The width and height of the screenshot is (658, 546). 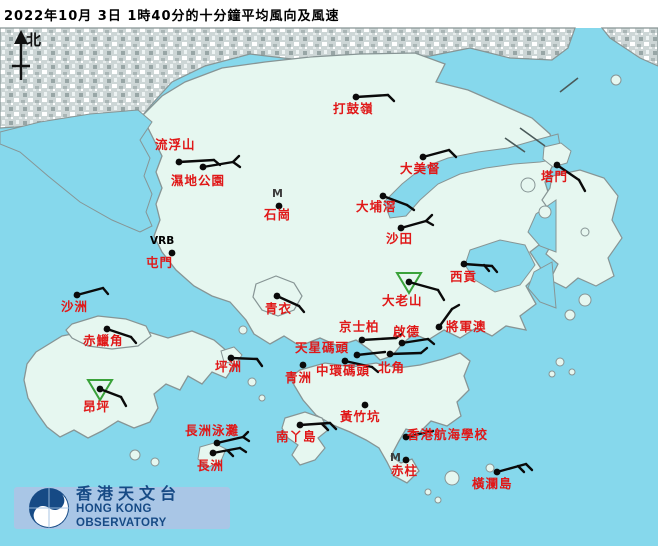 What do you see at coordinates (629, 47) in the screenshot?
I see `mainland-yantian` at bounding box center [629, 47].